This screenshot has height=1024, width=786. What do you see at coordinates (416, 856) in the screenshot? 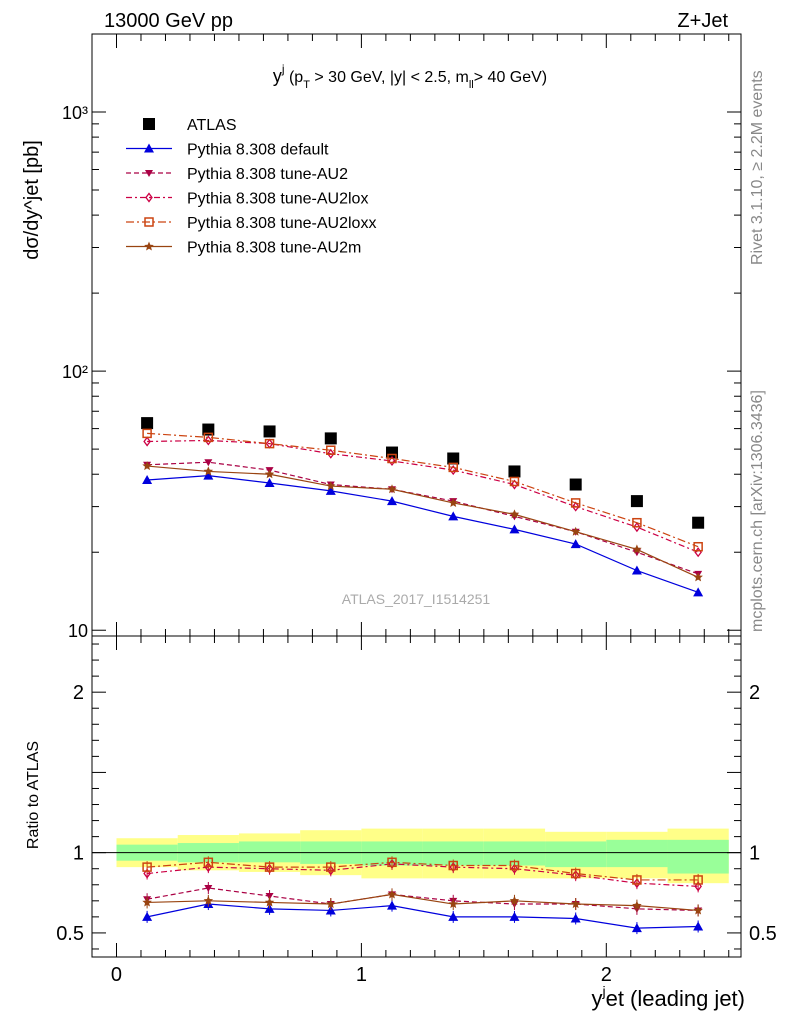
I see `ratio-uncertainty-bands` at bounding box center [416, 856].